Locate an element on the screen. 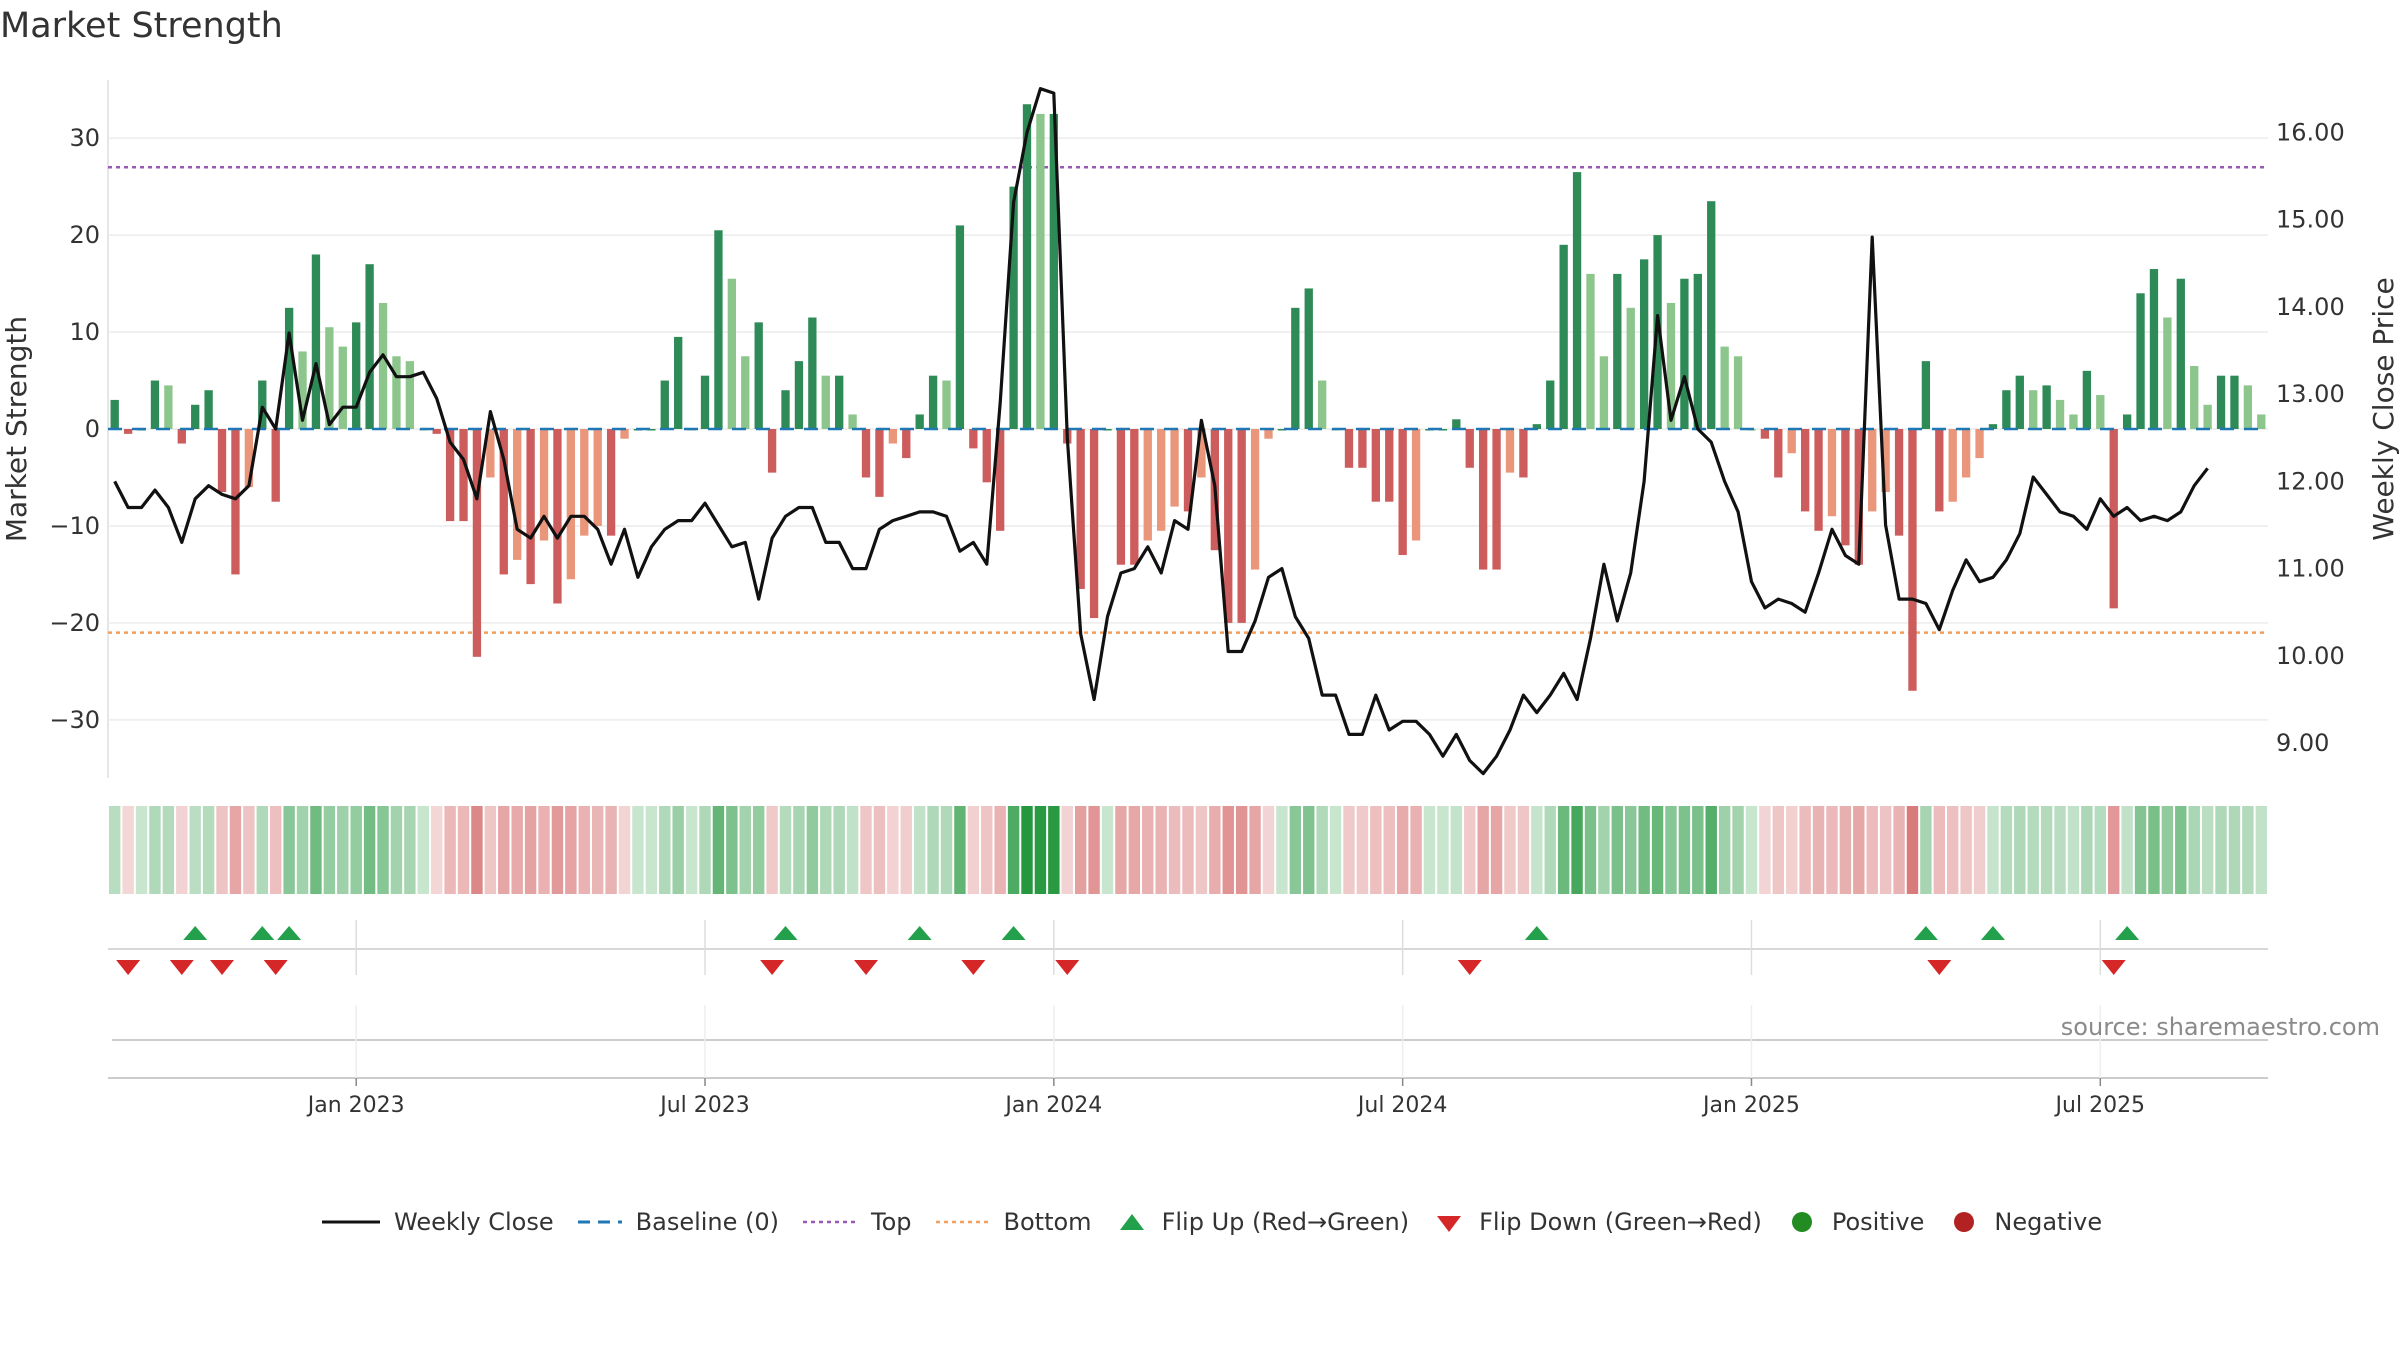 The image size is (2400, 1350). legend-item-flip-down: Flip Down (Green→Red) is located at coordinates (1596, 1222).